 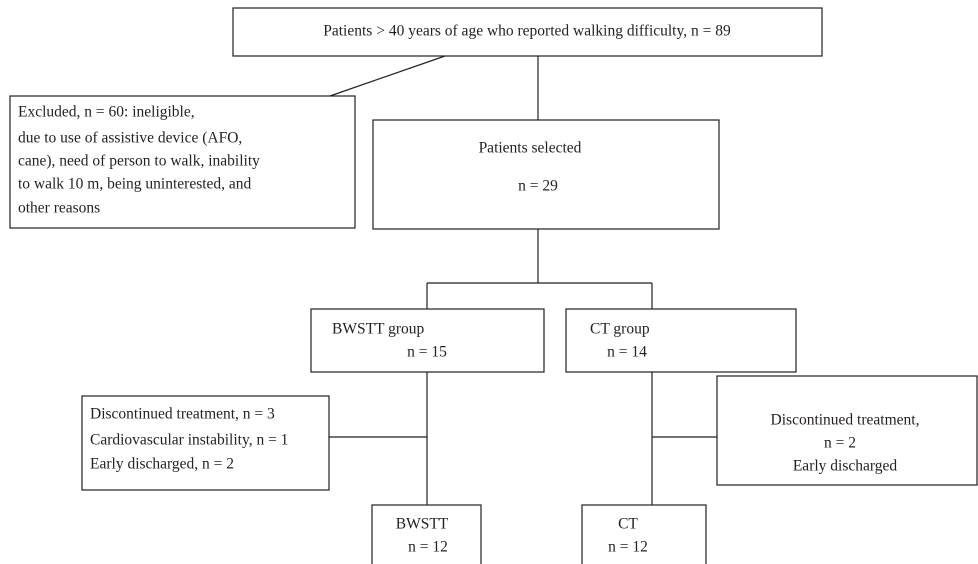 I want to click on node-bwstt-group: BWSTT group n = 15, so click(x=427, y=340).